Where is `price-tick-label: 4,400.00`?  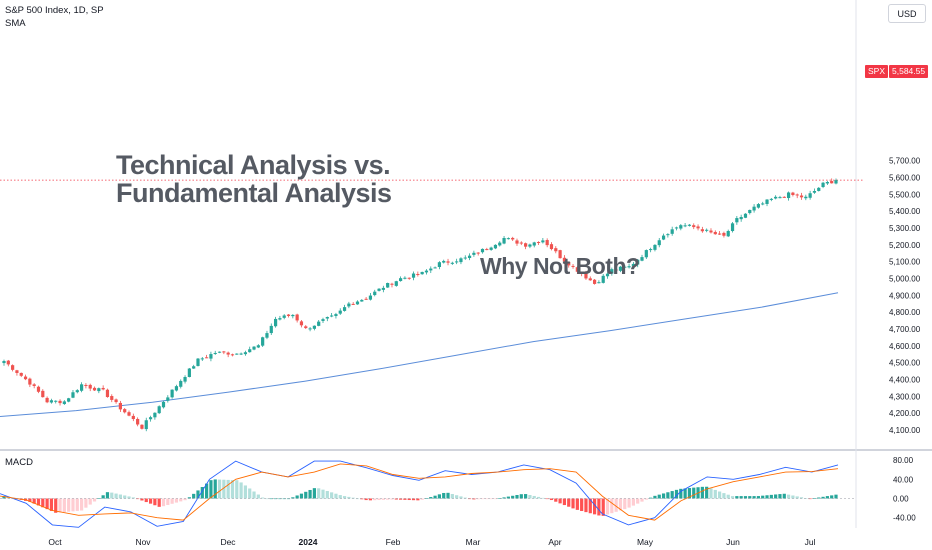
price-tick-label: 4,400.00 is located at coordinates (905, 380).